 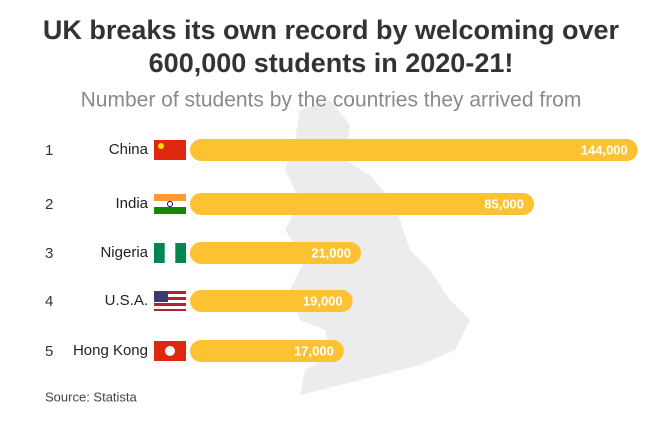 I want to click on category-label: India, so click(x=131, y=203).